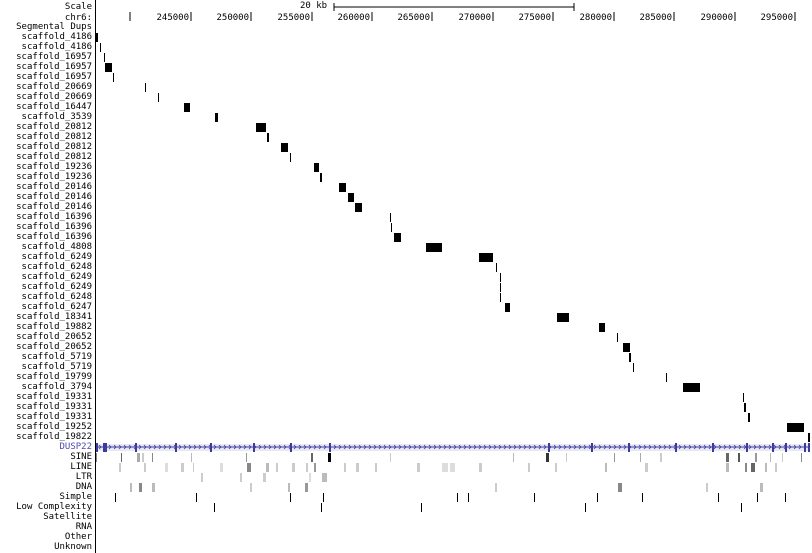 The image size is (812, 553). Describe the element at coordinates (54, 507) in the screenshot. I see `repeat-class-label: Low Complexity` at that location.